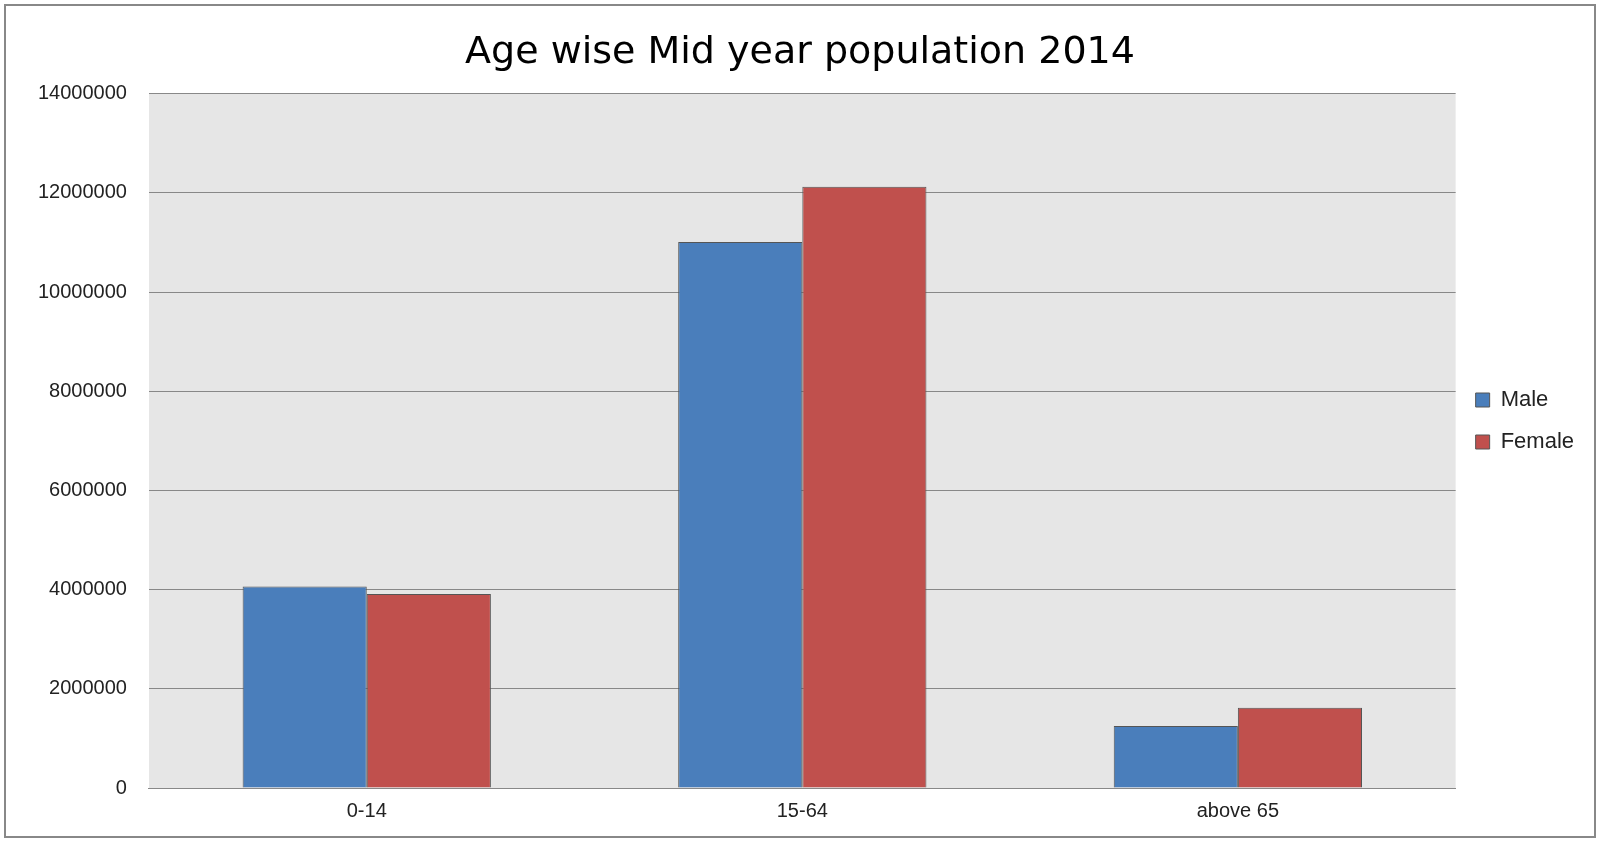 The height and width of the screenshot is (844, 1602). What do you see at coordinates (121, 786) in the screenshot?
I see `y-tick-label: 0` at bounding box center [121, 786].